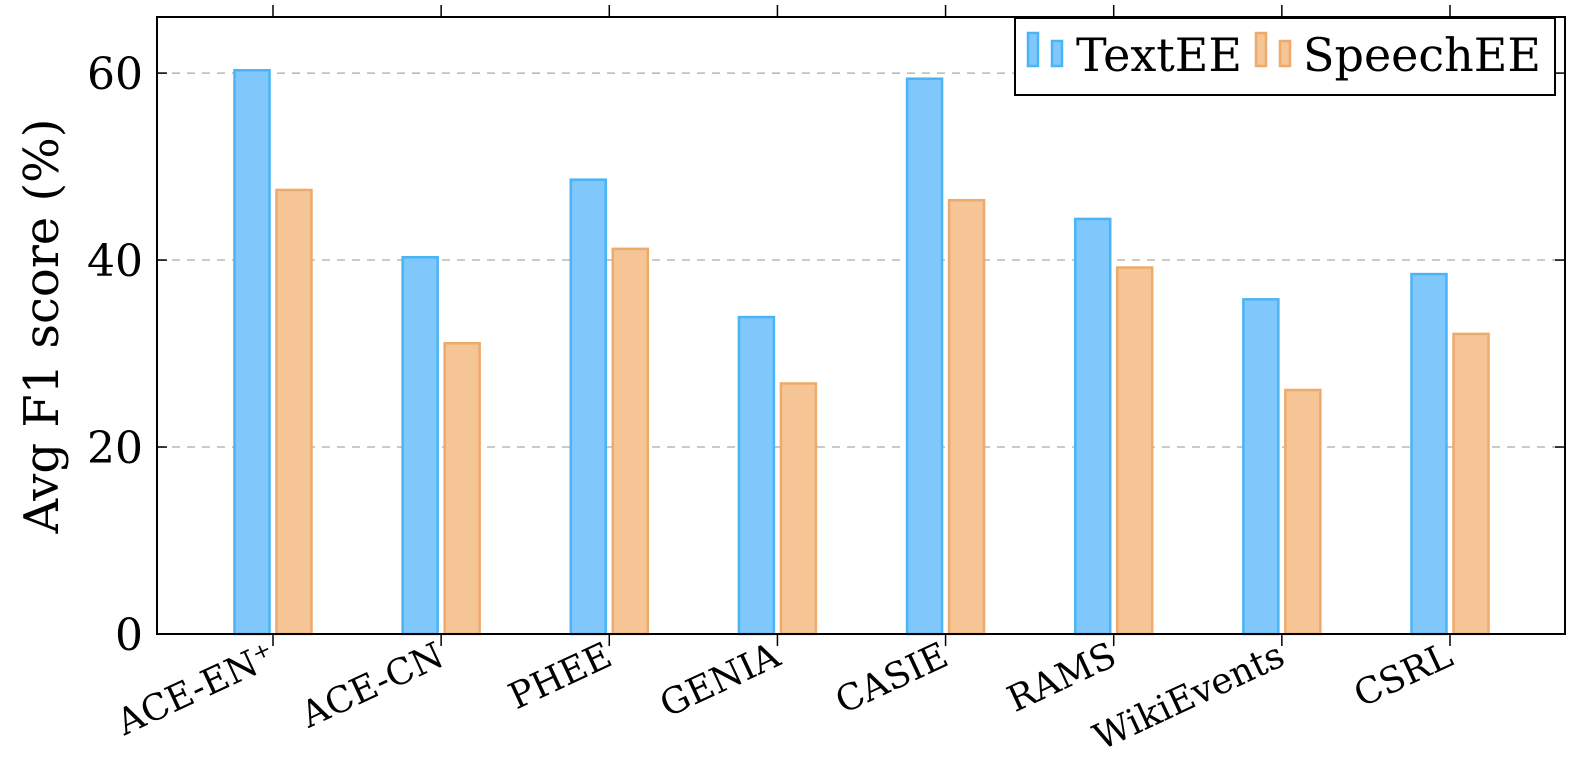 The width and height of the screenshot is (1578, 772). Describe the element at coordinates (720, 680) in the screenshot. I see `x-tick-label: GENIA` at that location.